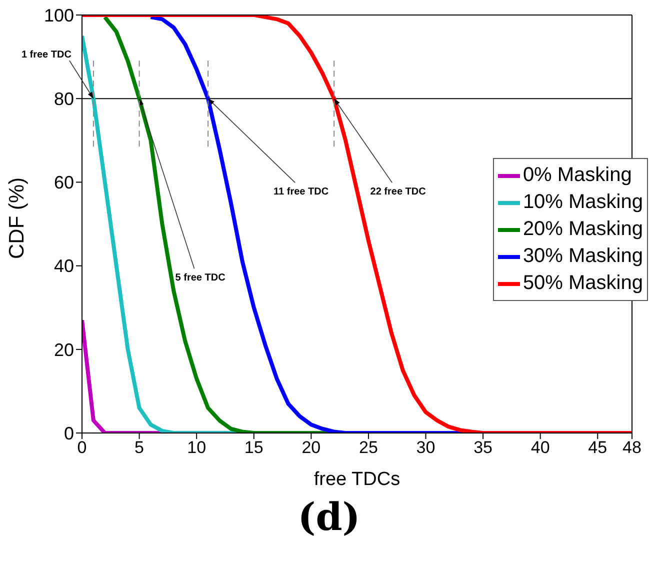  I want to click on annotation: 1 free TDC, so click(46, 55).